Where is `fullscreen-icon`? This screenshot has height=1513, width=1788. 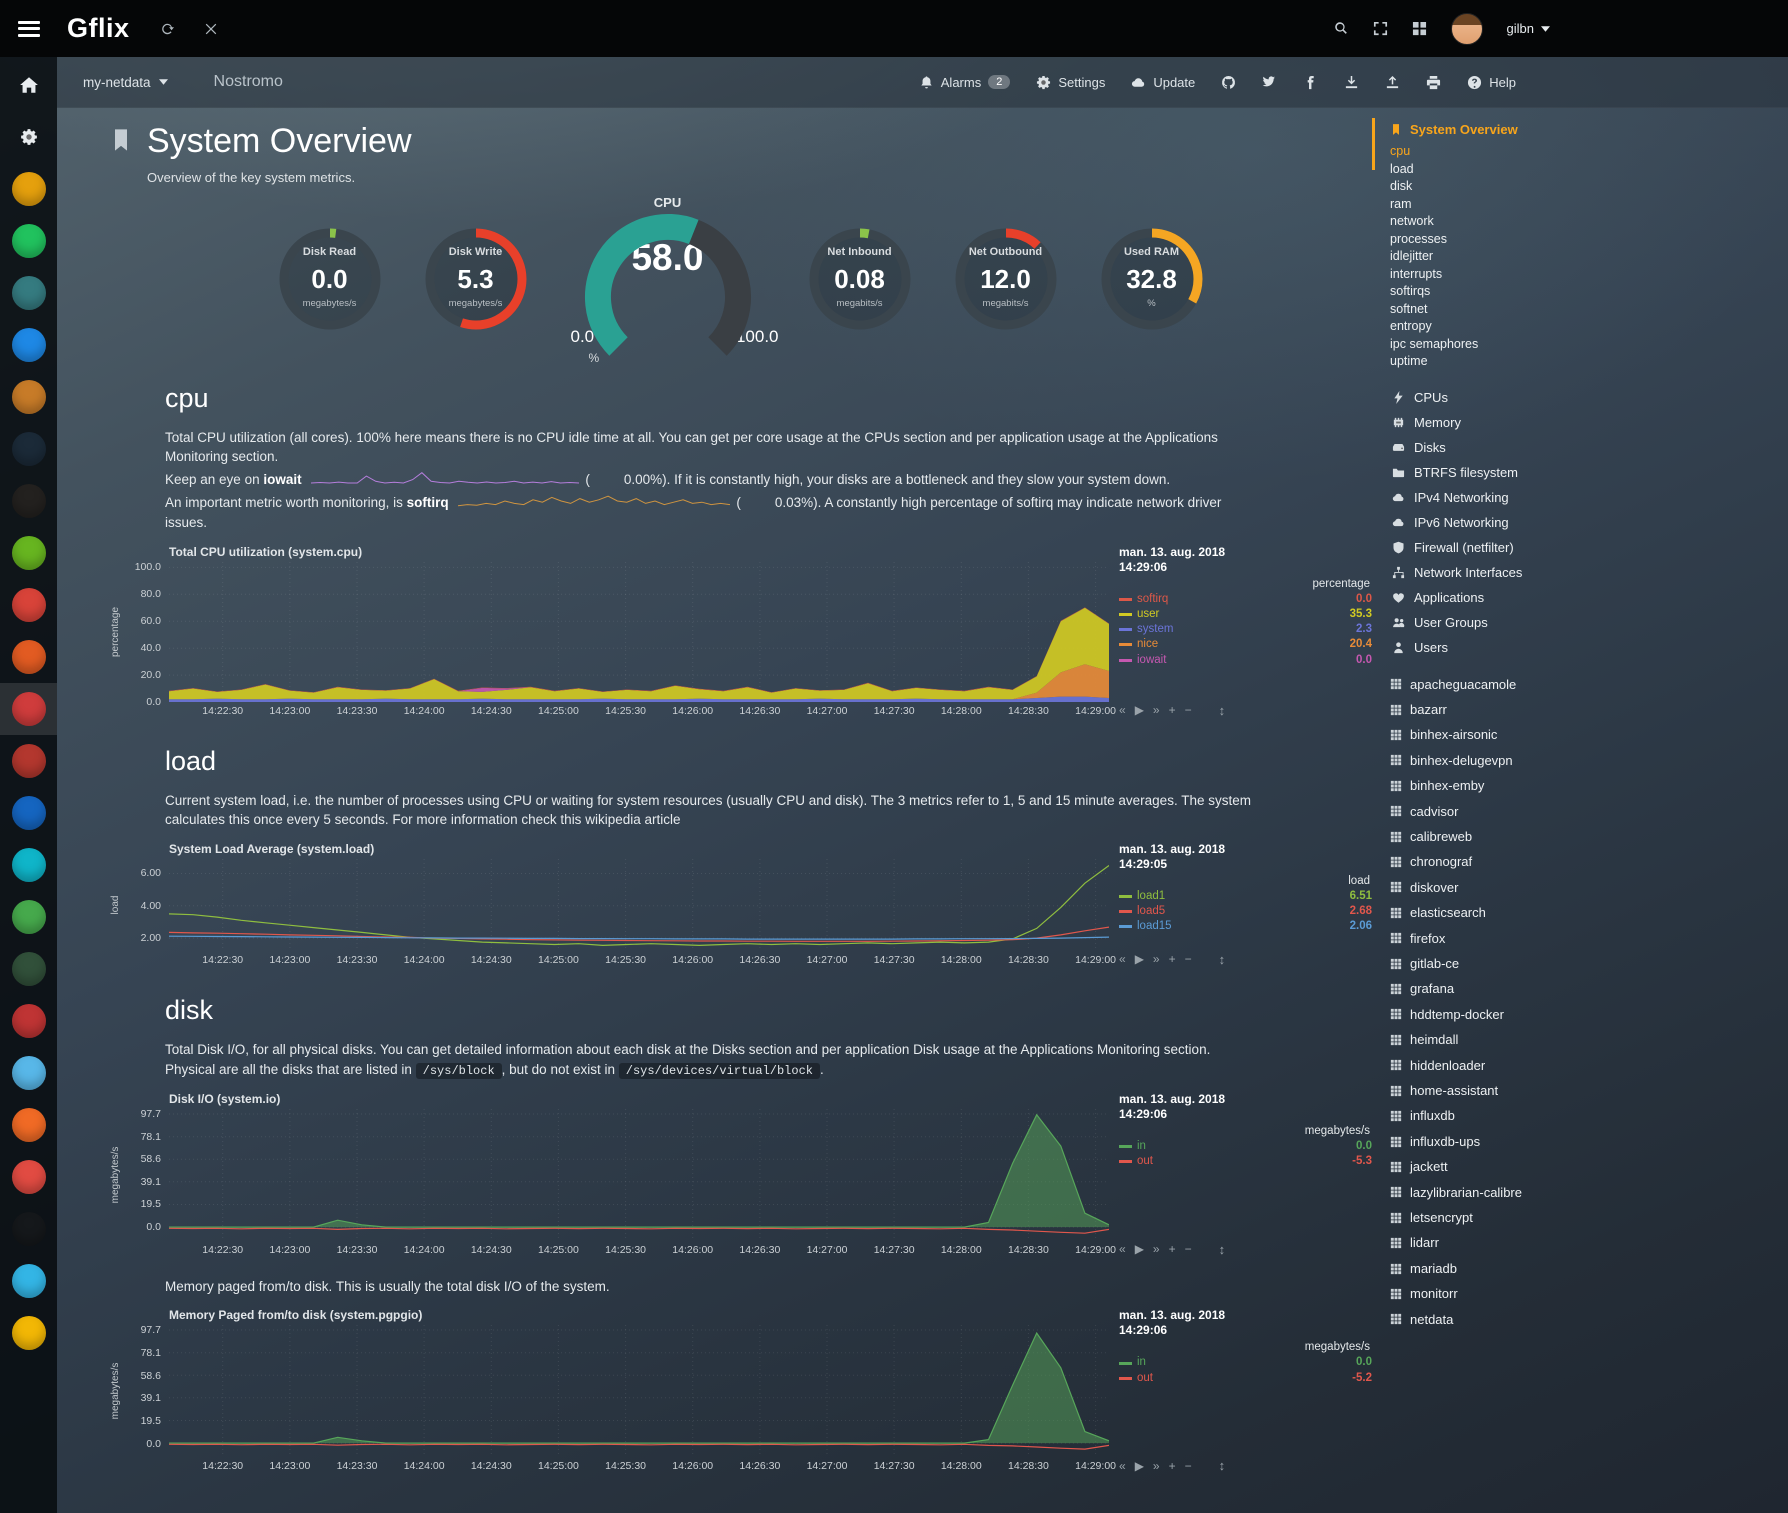
fullscreen-icon is located at coordinates (1380, 28).